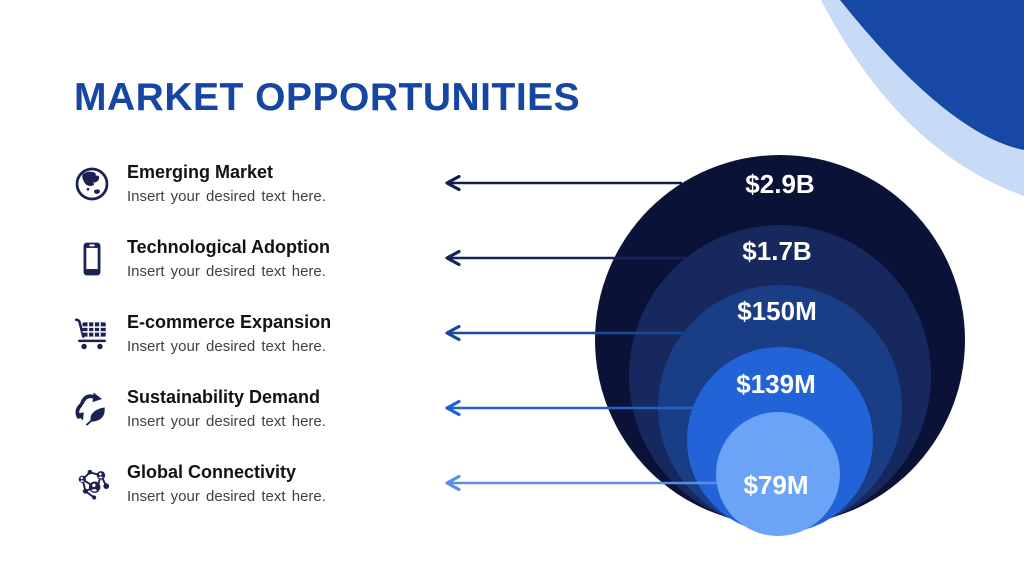 This screenshot has width=1024, height=576. I want to click on recycle-icon, so click(92, 409).